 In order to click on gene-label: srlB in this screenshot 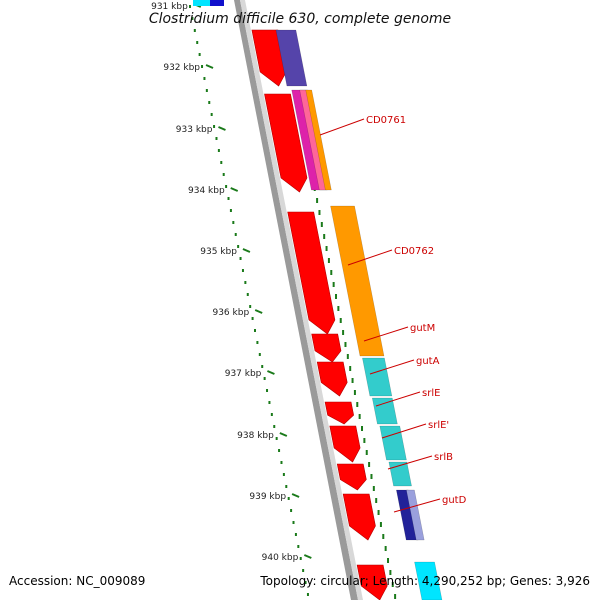, I will do `click(443, 457)`.